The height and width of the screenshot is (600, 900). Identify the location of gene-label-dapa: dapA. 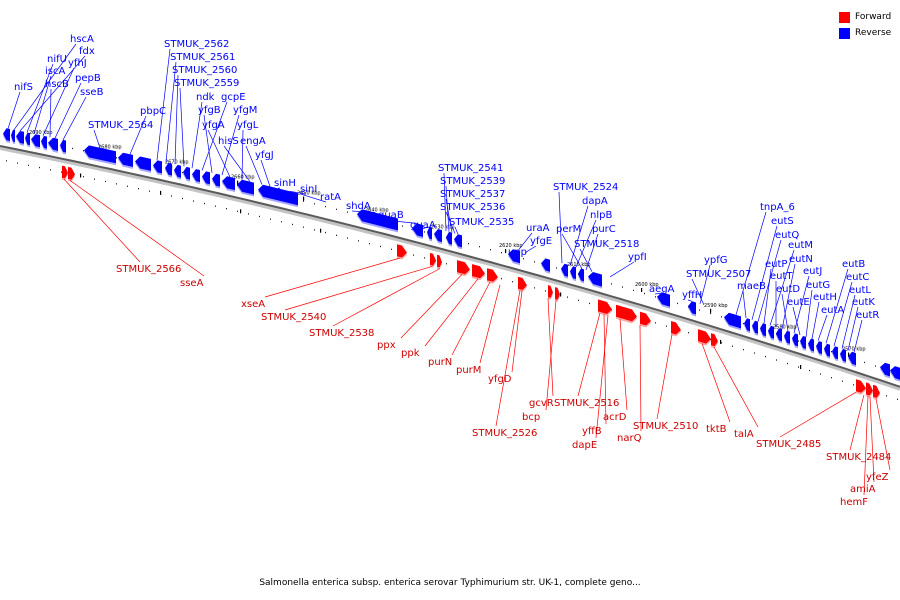
(595, 201).